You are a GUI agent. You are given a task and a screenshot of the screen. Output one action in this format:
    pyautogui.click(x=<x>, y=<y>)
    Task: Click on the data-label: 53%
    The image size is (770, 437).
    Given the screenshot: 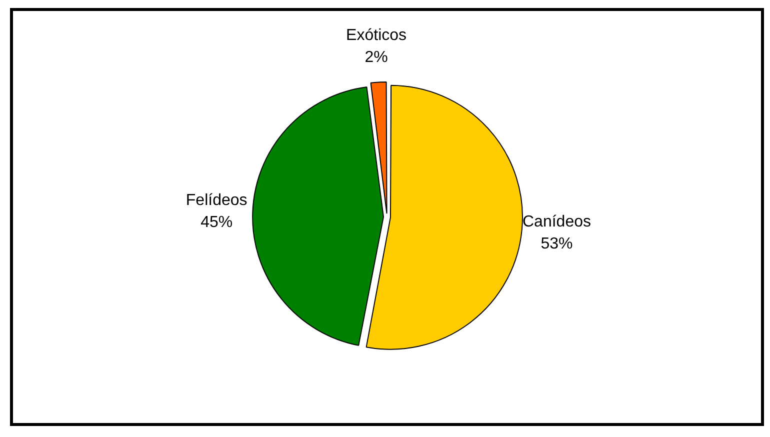 What is the action you would take?
    pyautogui.click(x=556, y=243)
    